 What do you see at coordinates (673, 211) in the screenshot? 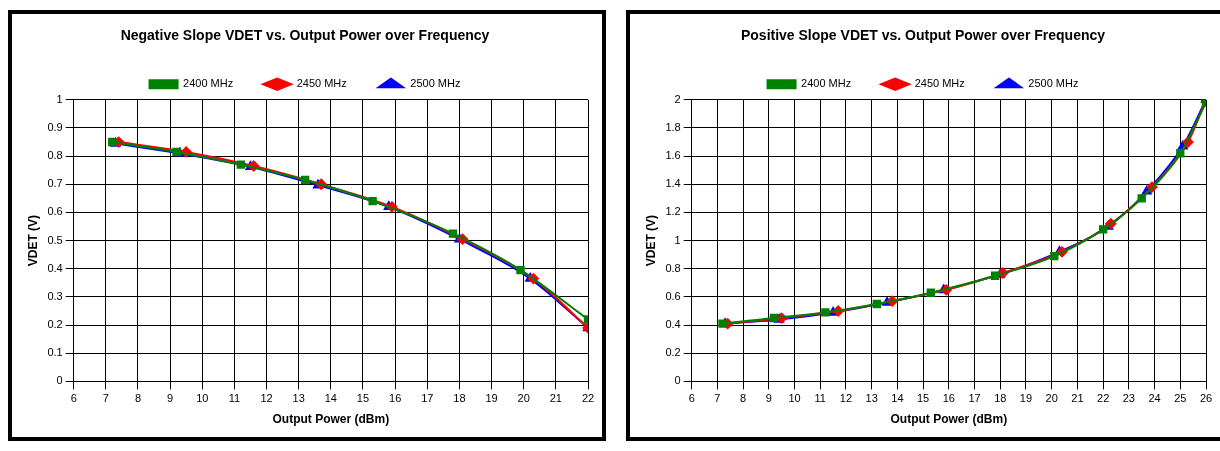
I see `y-tick-label: 1.2` at bounding box center [673, 211].